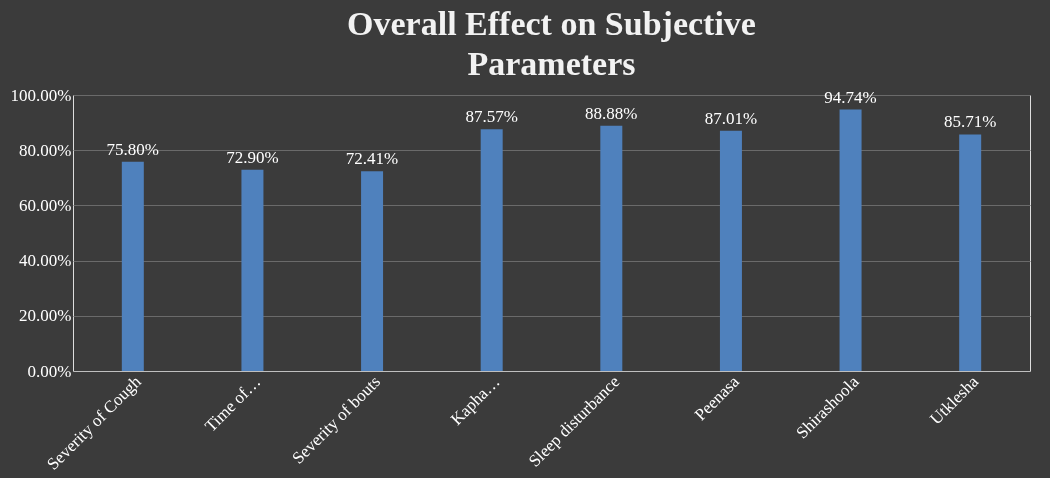  What do you see at coordinates (970, 122) in the screenshot?
I see `data-label: 85.71%` at bounding box center [970, 122].